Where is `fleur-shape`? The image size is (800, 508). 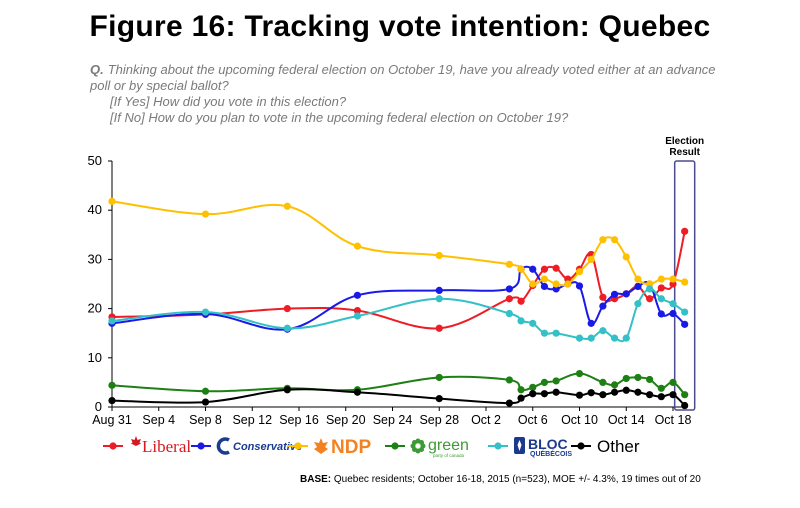 fleur-shape is located at coordinates (519, 445).